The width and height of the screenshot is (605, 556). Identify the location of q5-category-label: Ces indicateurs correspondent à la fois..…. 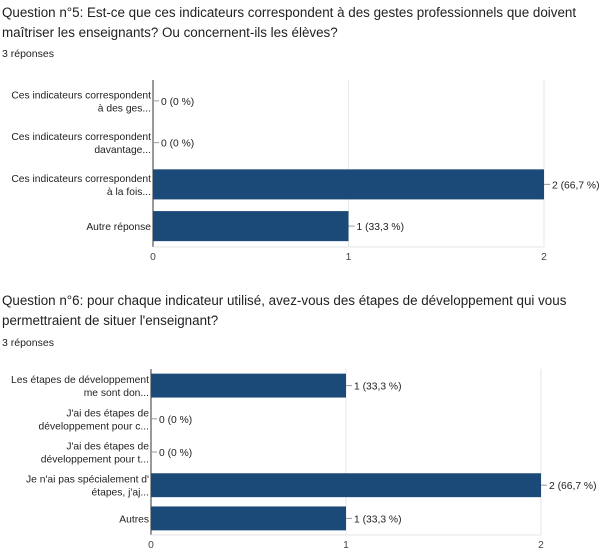
(81, 186).